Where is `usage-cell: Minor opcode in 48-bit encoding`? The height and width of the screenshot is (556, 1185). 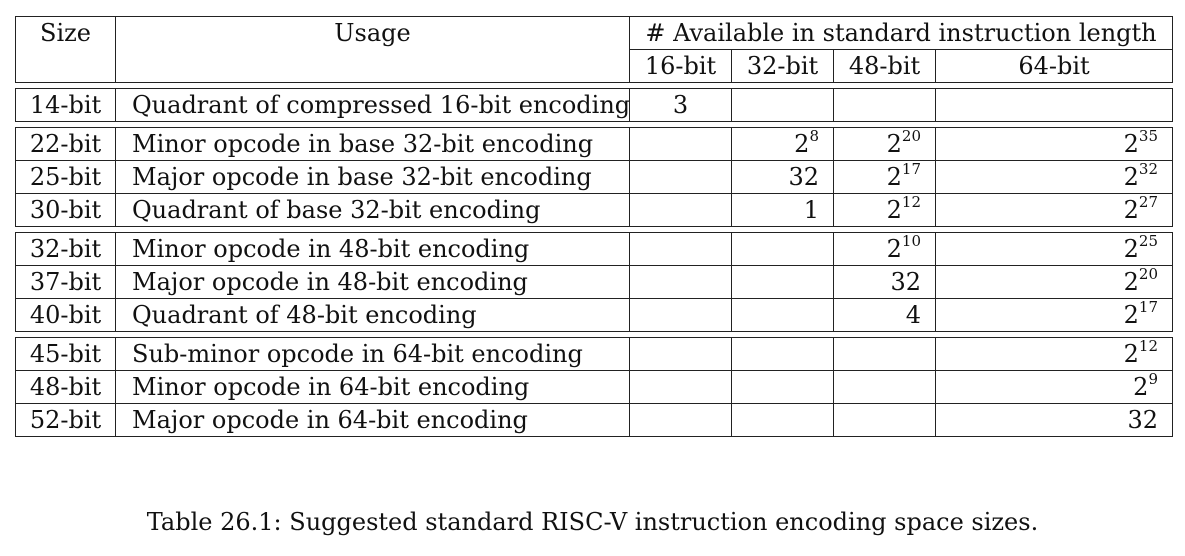
usage-cell: Minor opcode in 48-bit encoding is located at coordinates (372, 249).